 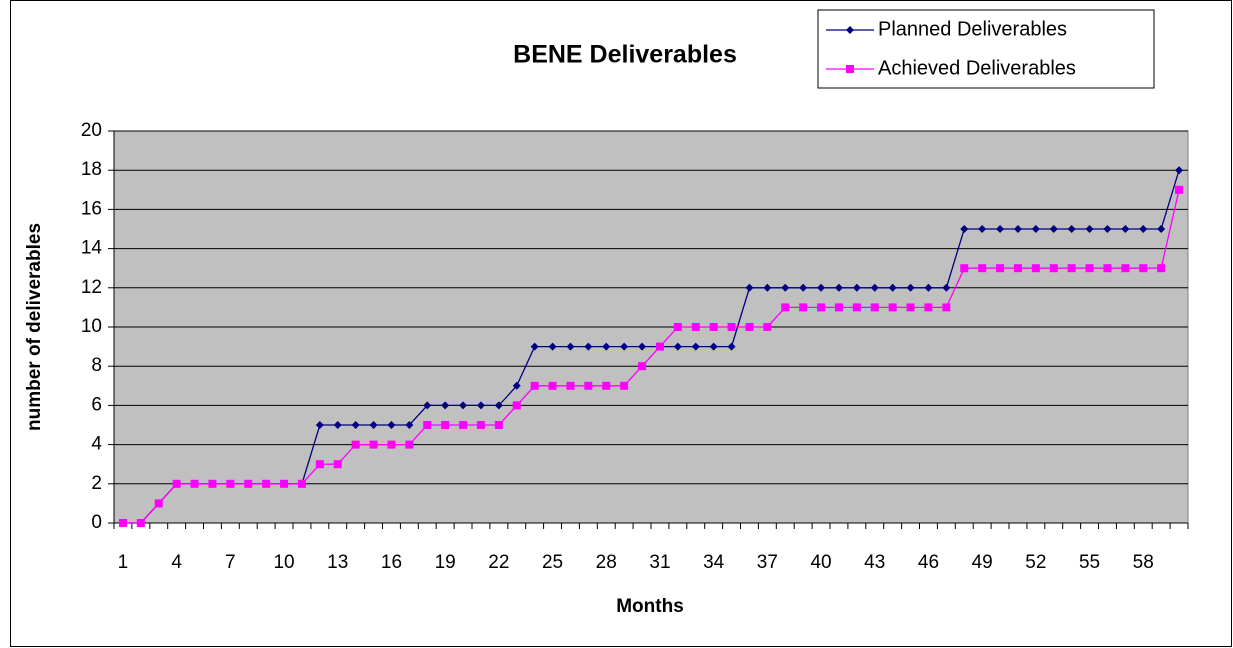 What do you see at coordinates (91, 208) in the screenshot?
I see `y-tick-label: 16` at bounding box center [91, 208].